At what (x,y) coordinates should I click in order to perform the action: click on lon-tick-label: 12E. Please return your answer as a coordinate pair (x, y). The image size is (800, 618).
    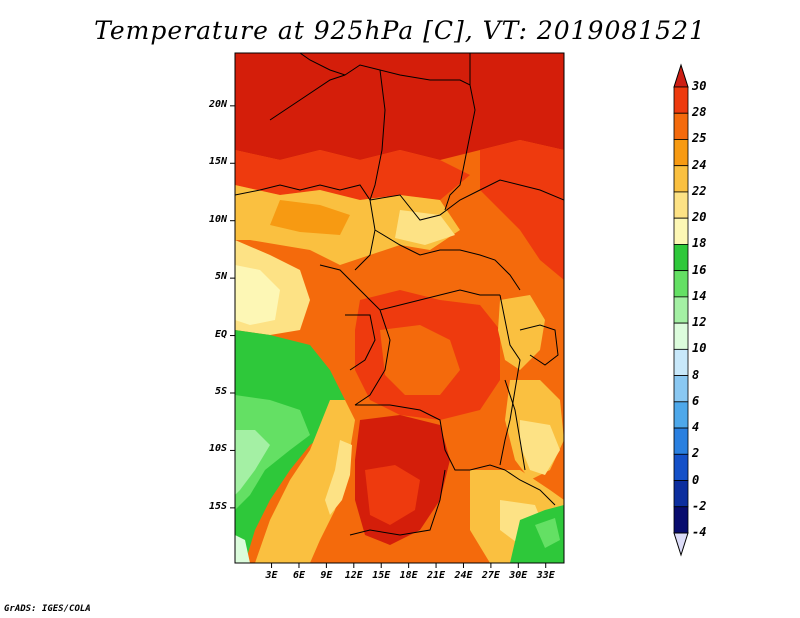
    Looking at the image, I should click on (353, 575).